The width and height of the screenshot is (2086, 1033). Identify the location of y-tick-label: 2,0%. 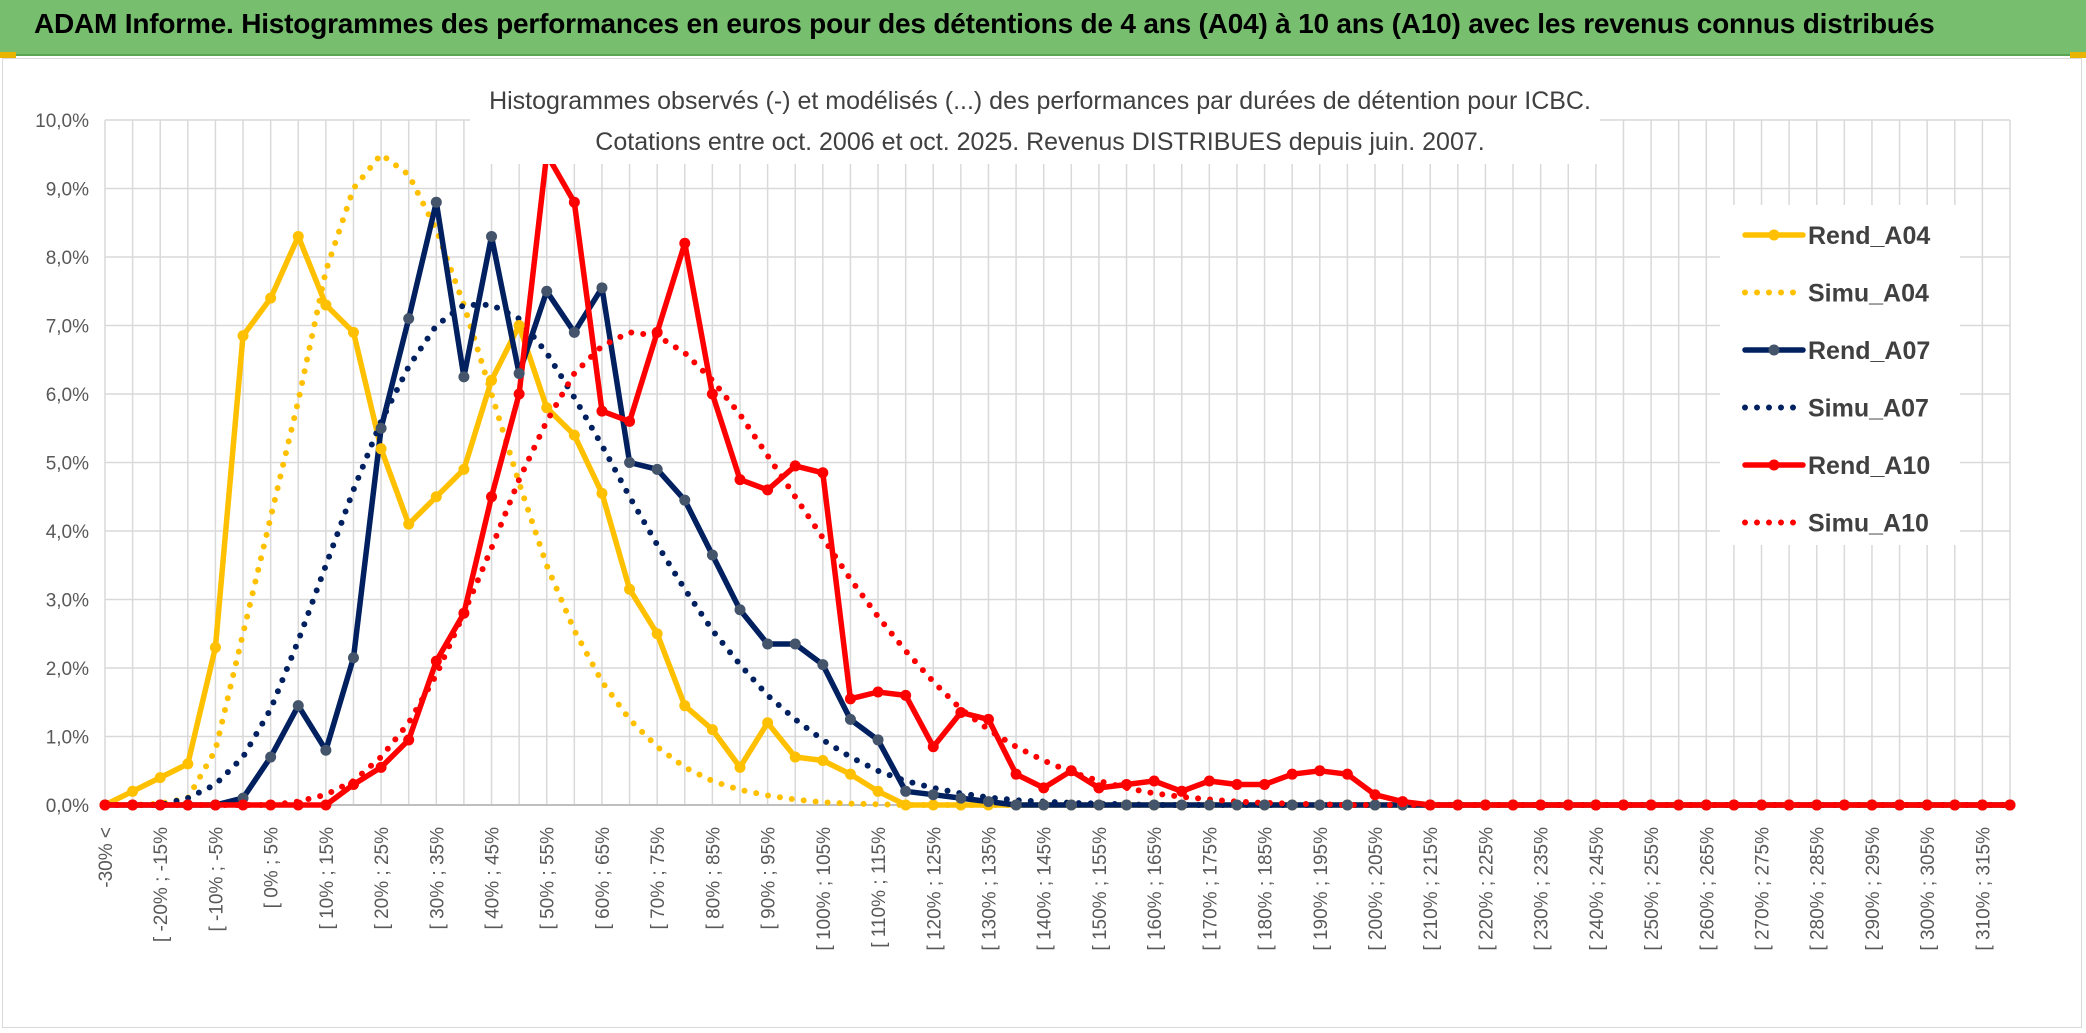
(67, 669).